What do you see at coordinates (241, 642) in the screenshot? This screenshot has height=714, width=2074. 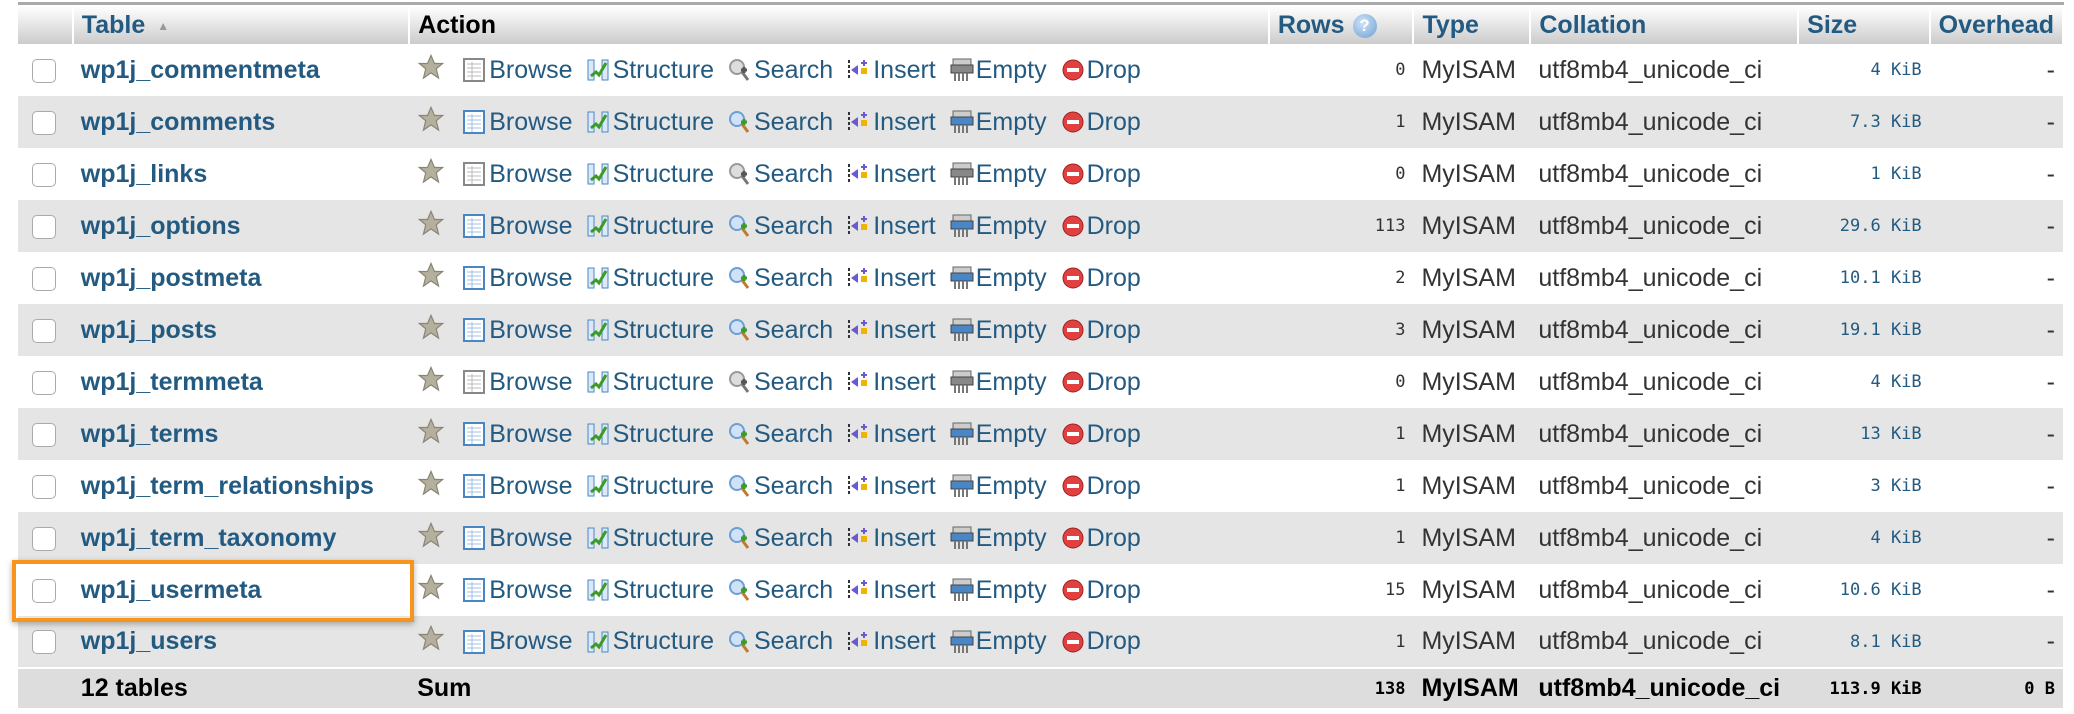 I see `table-name-link: wp1j_users` at bounding box center [241, 642].